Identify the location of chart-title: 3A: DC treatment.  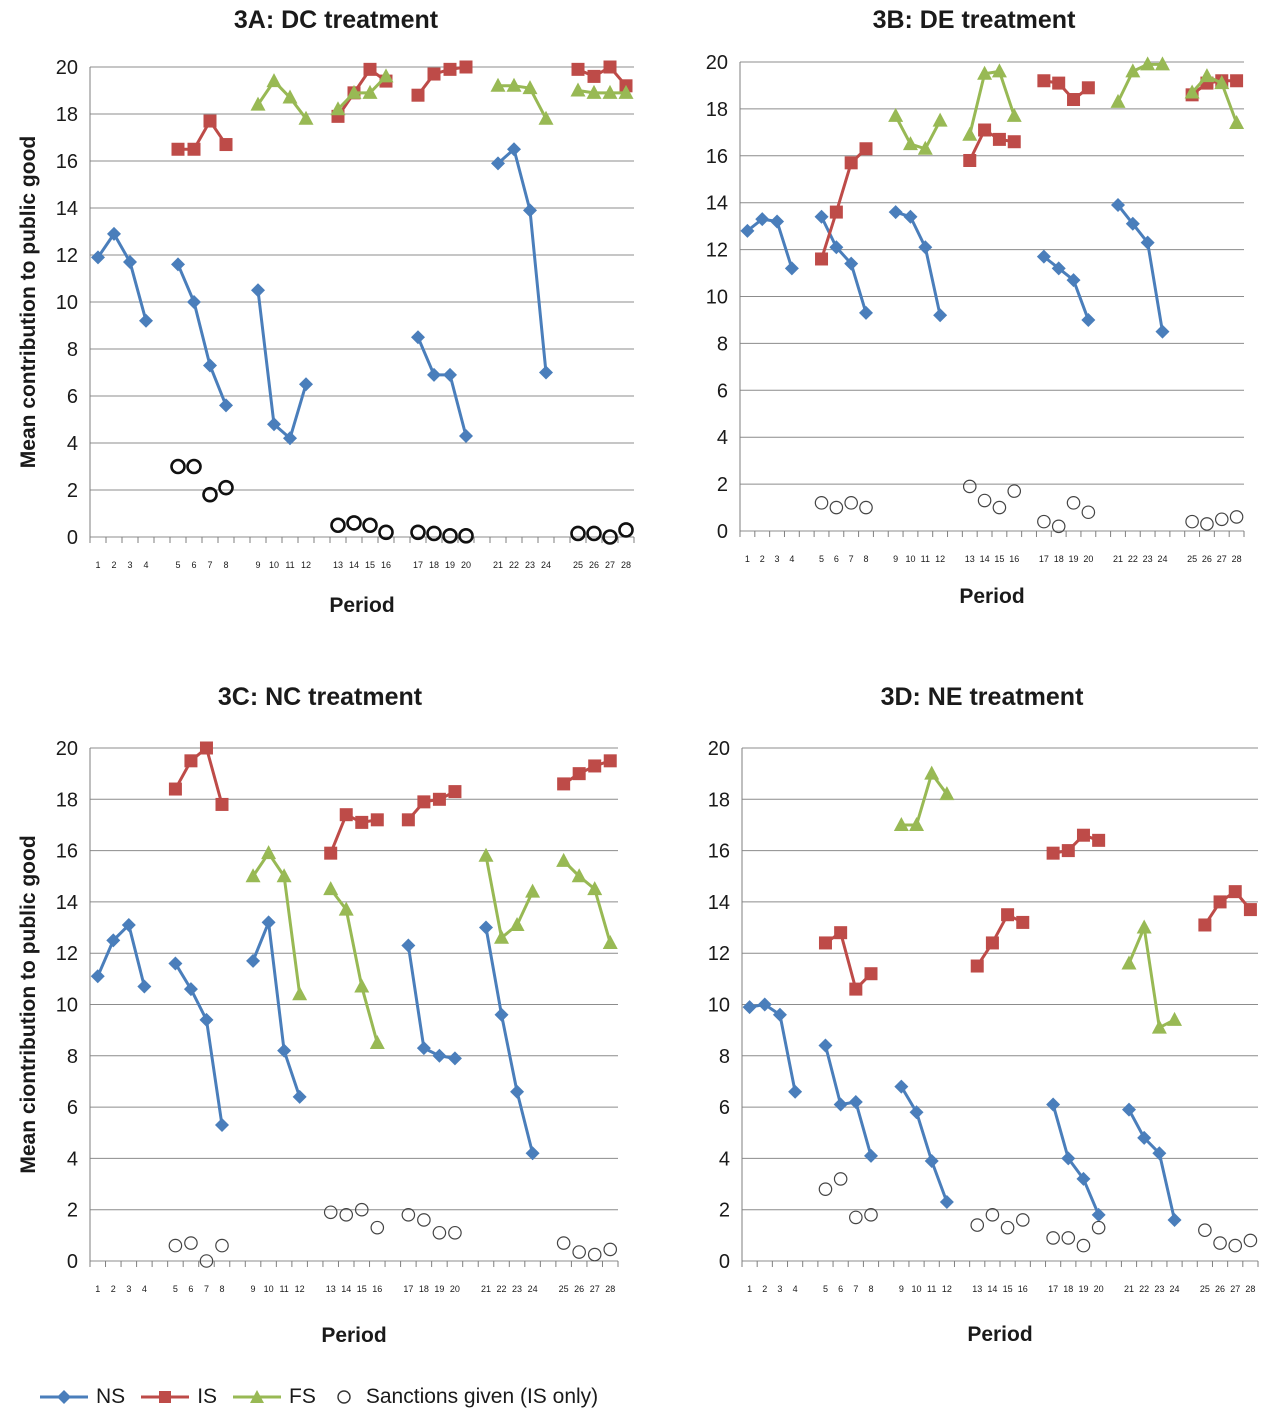
(336, 20).